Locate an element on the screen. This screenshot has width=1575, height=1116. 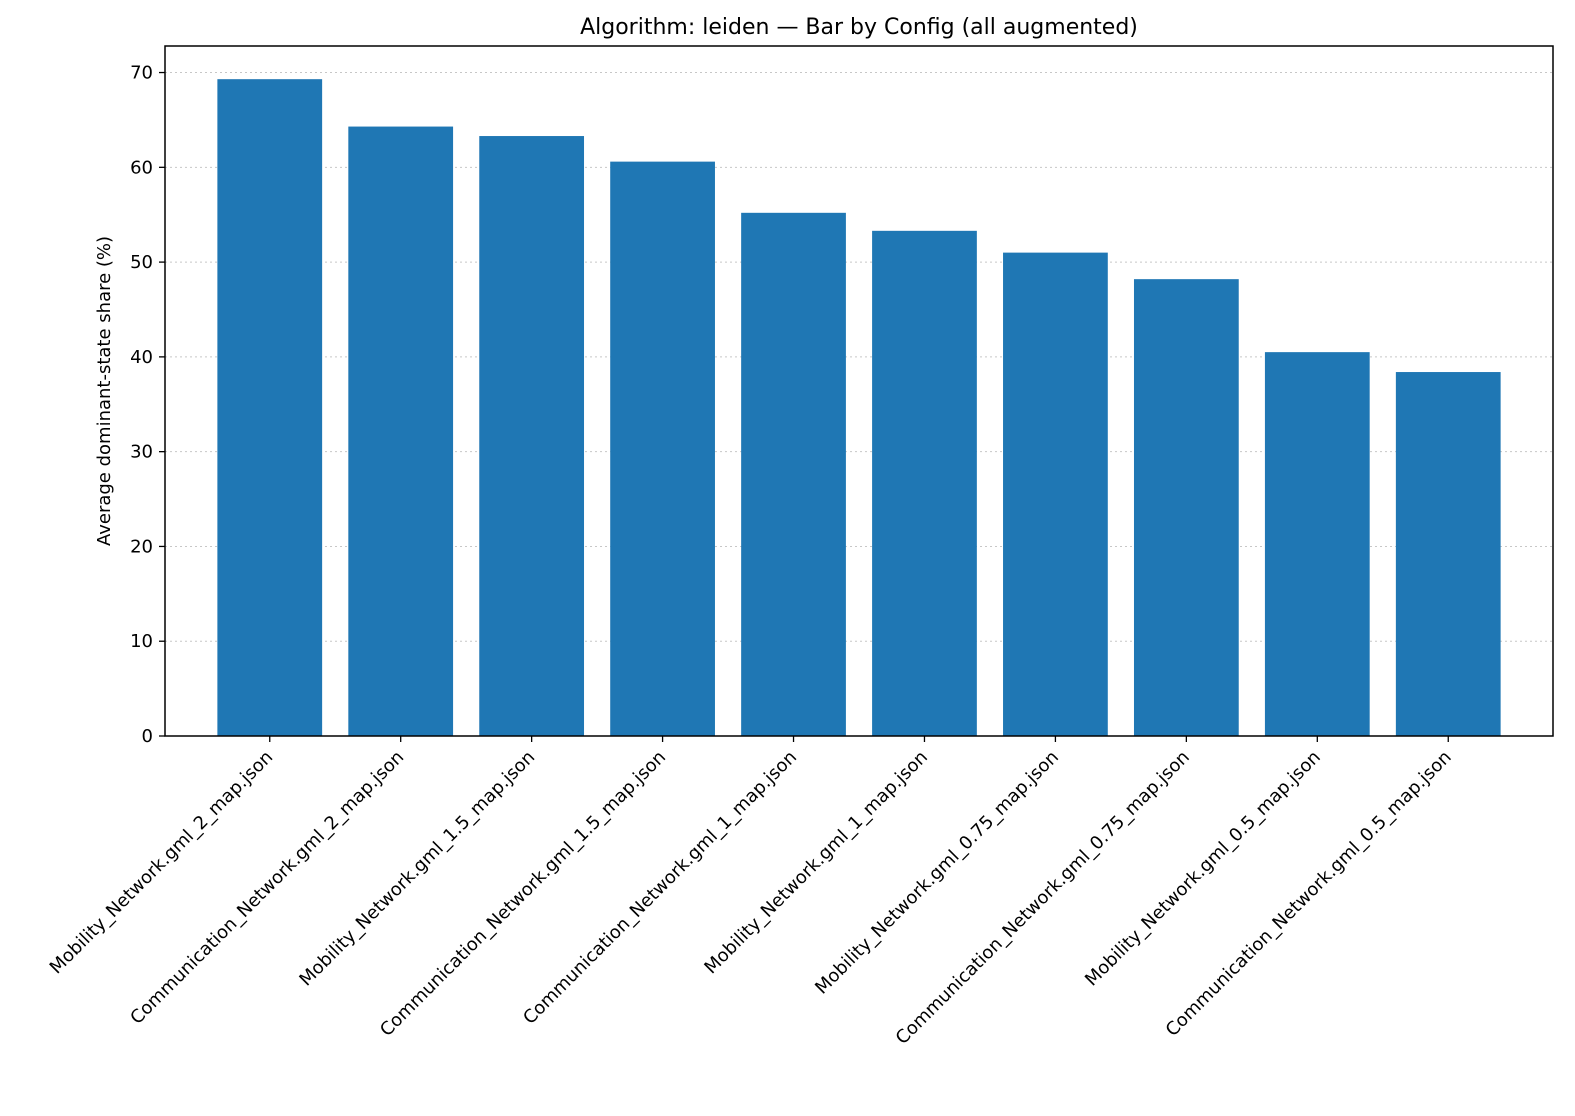
x-tick-label: Communication_Network.gml_2_map.json is located at coordinates (267, 888).